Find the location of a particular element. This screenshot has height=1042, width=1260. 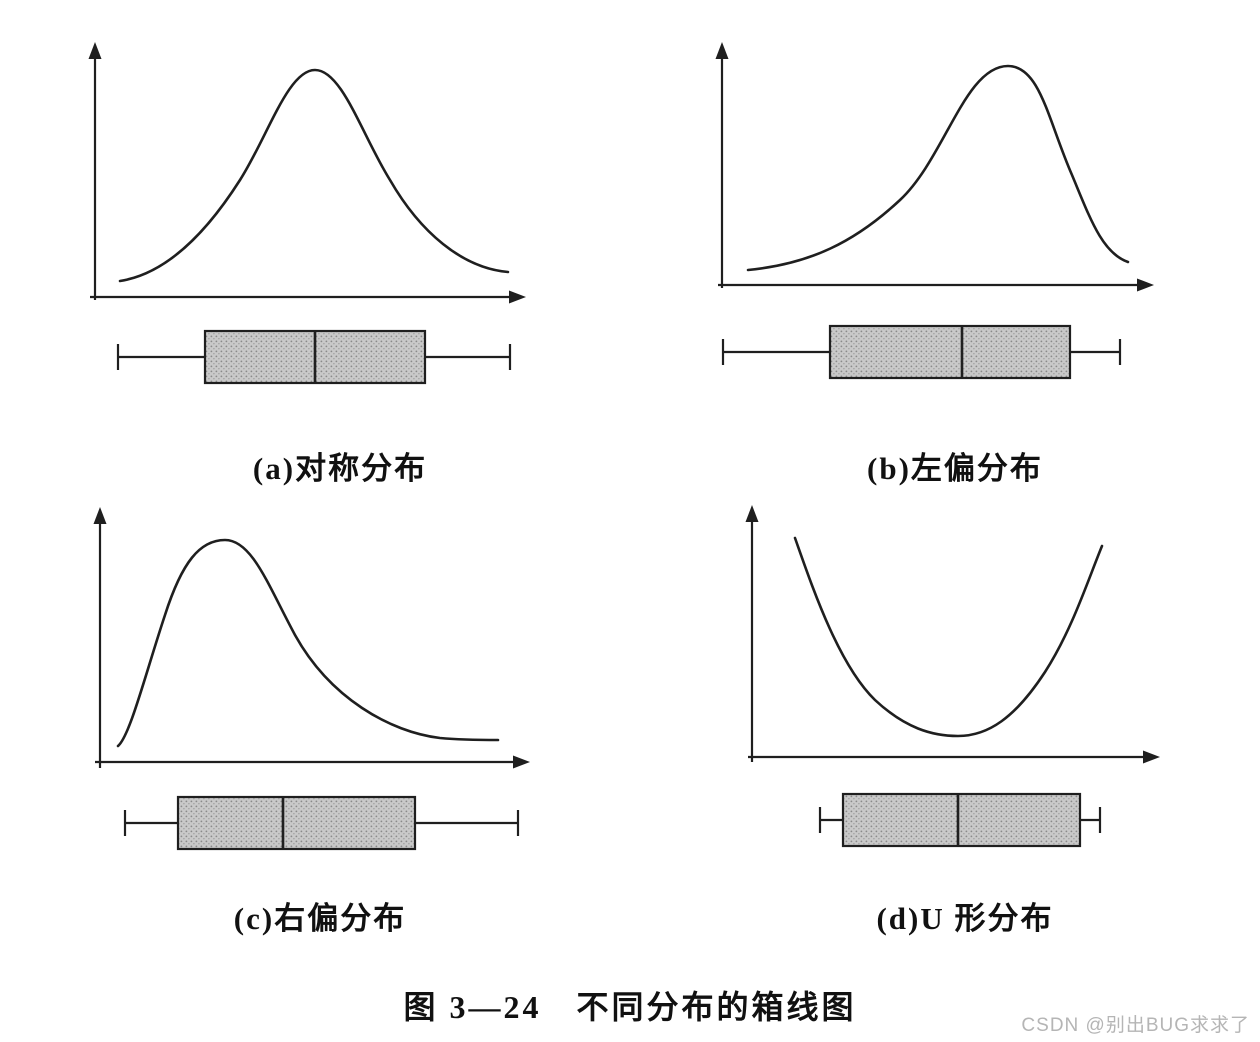

panel-d-density-curve is located at coordinates (948, 637).